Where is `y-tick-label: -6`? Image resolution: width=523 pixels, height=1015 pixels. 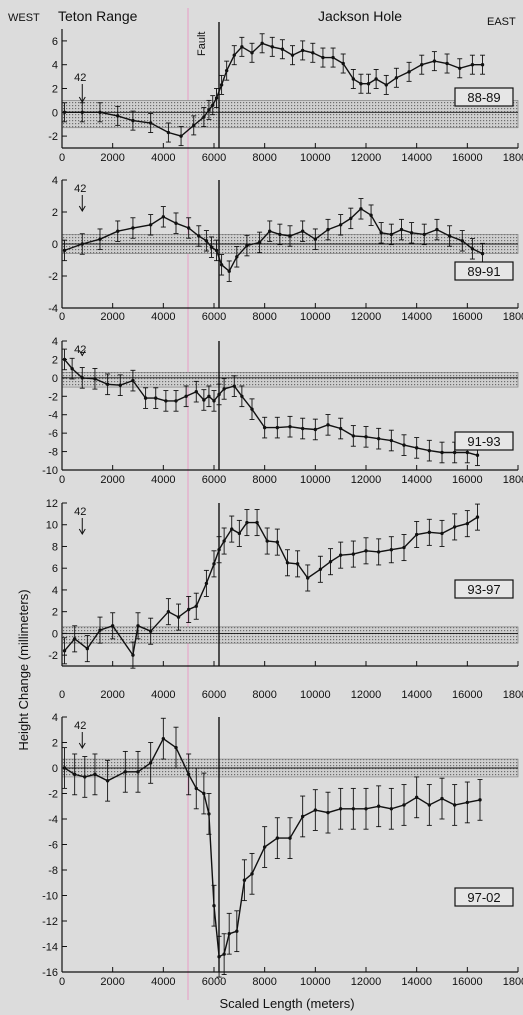
y-tick-label: -6 is located at coordinates (53, 434).